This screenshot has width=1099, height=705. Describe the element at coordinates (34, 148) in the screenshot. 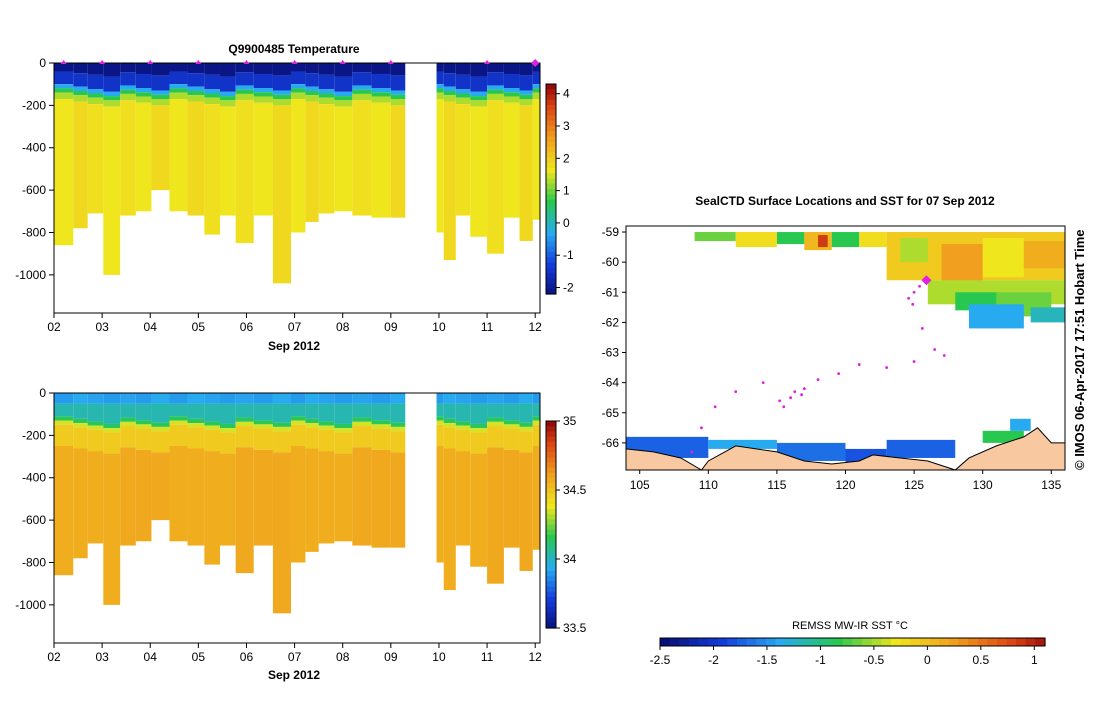

I see `y-tick-label: -400` at that location.